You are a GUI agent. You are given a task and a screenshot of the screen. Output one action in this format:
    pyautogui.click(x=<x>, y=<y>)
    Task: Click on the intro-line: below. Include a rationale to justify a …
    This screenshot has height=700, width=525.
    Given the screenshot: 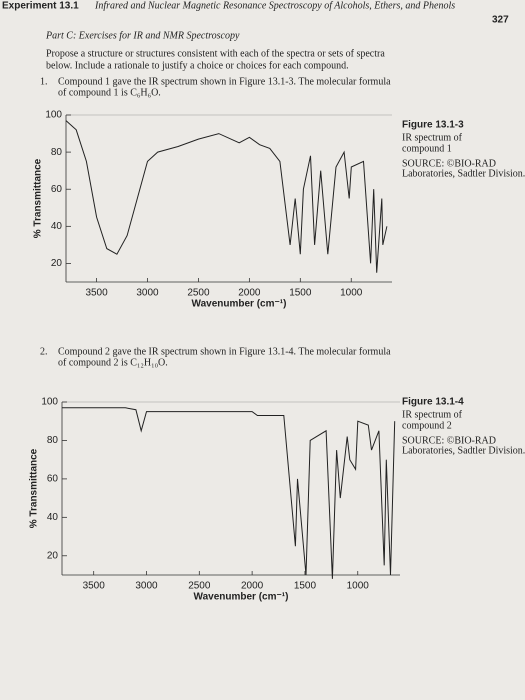 What is the action you would take?
    pyautogui.click(x=197, y=65)
    